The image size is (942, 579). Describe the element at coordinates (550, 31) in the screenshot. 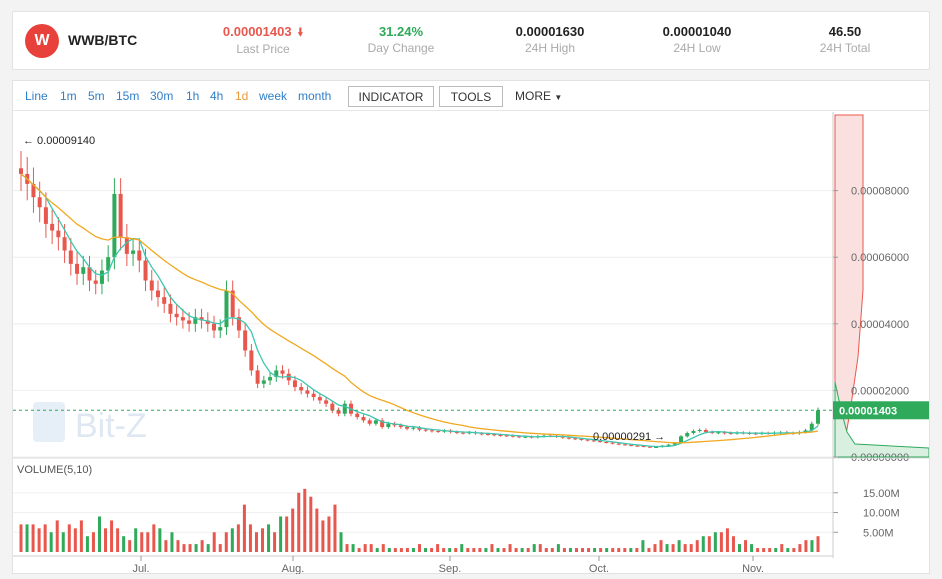

I see `high-value: 0.00001630` at that location.